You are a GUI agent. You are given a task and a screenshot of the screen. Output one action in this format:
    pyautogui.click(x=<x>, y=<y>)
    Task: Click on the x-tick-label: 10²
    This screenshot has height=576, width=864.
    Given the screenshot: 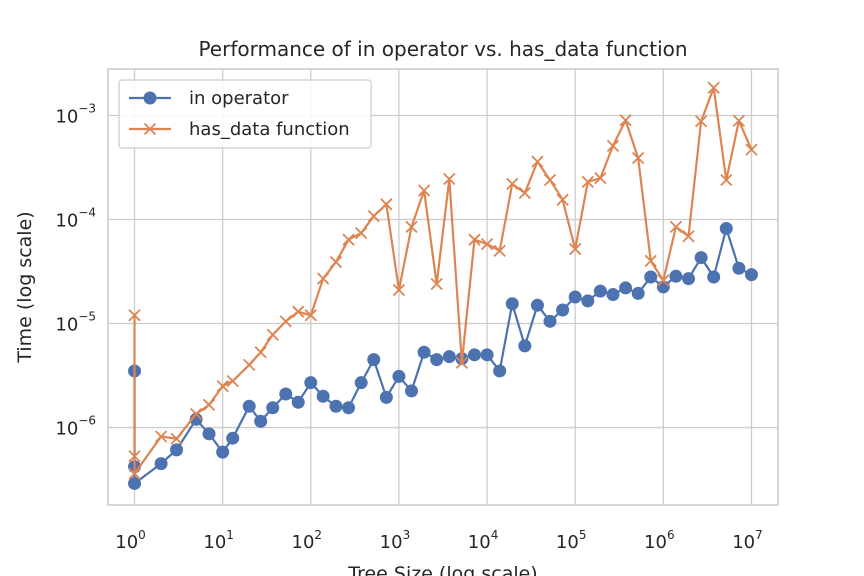 What is the action you would take?
    pyautogui.click(x=307, y=540)
    